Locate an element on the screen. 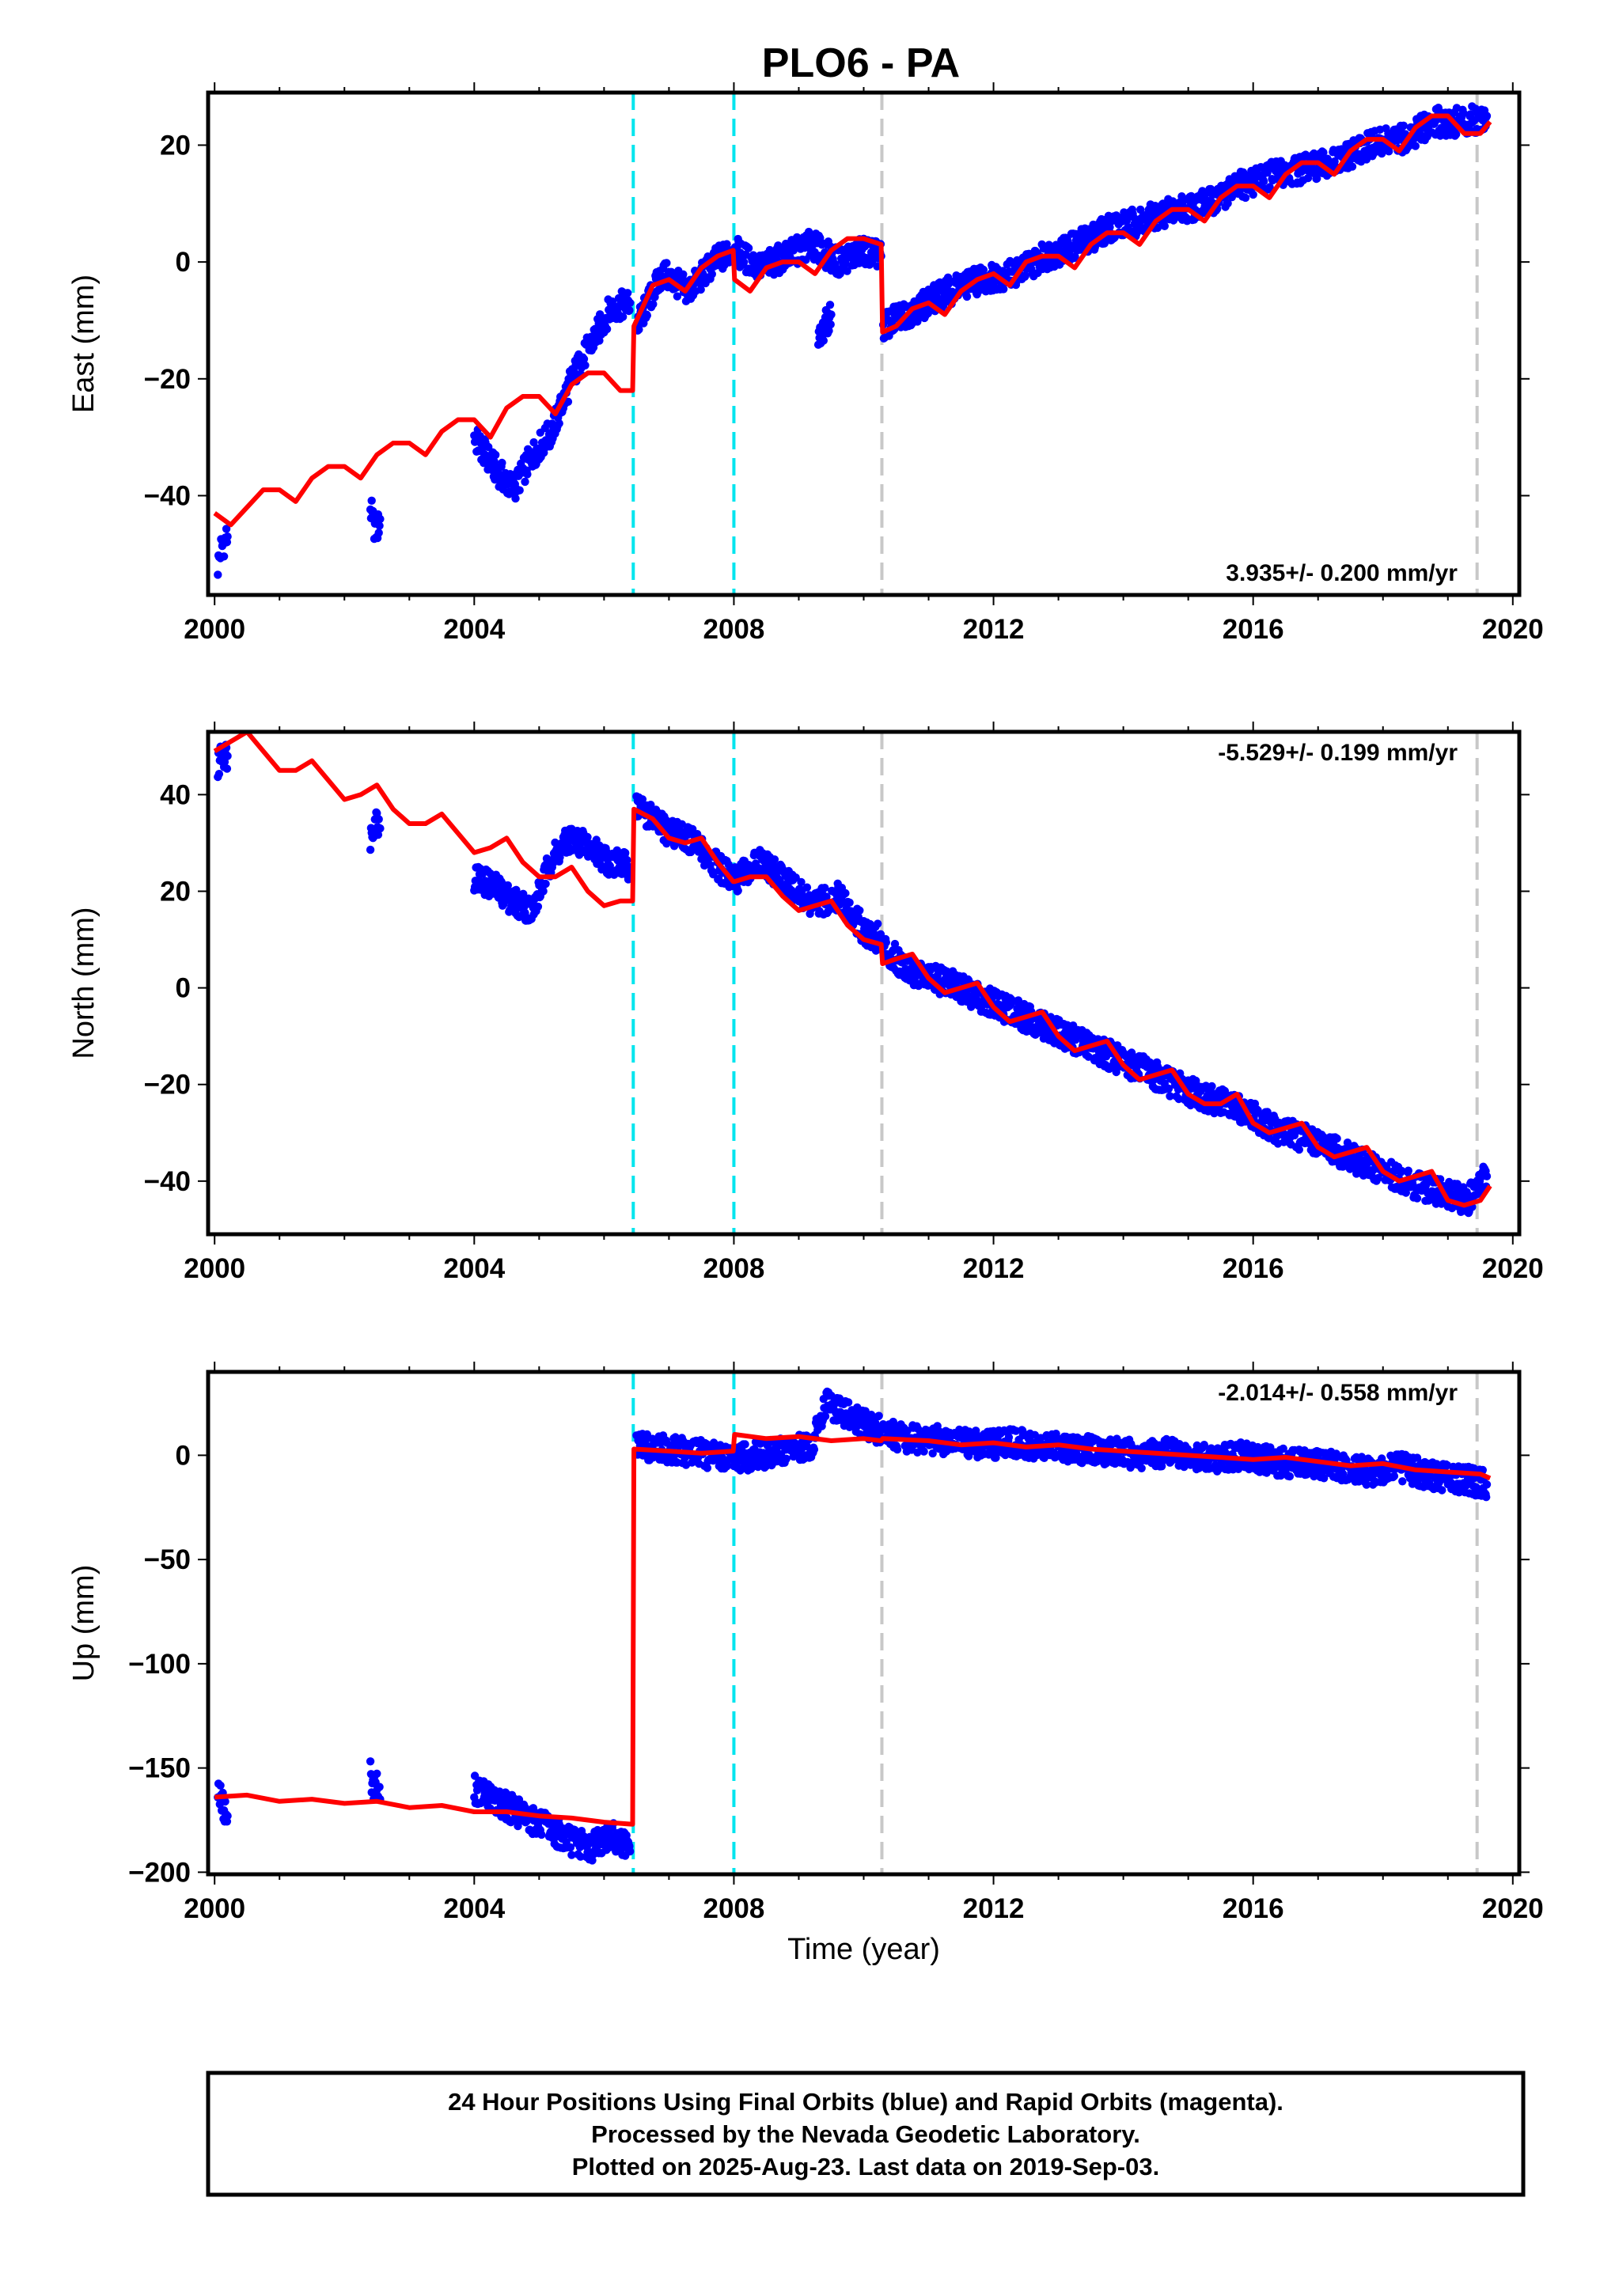  north-x-tick-label: 2000 is located at coordinates (214, 1268).